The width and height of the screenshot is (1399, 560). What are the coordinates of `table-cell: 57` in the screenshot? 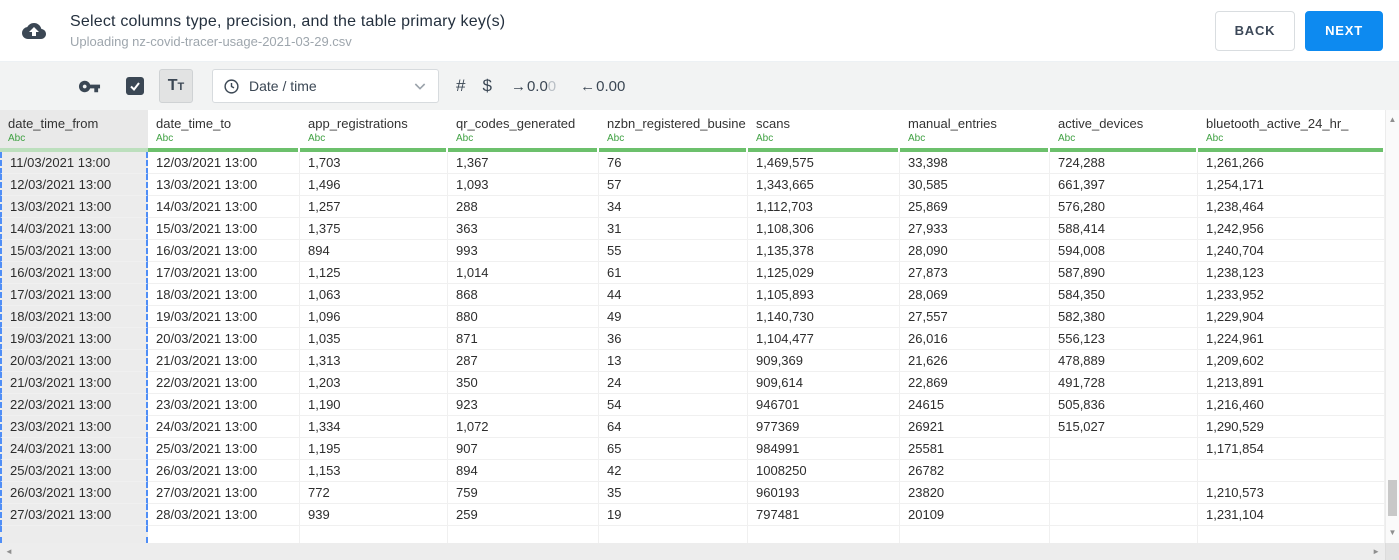 It's located at (673, 185).